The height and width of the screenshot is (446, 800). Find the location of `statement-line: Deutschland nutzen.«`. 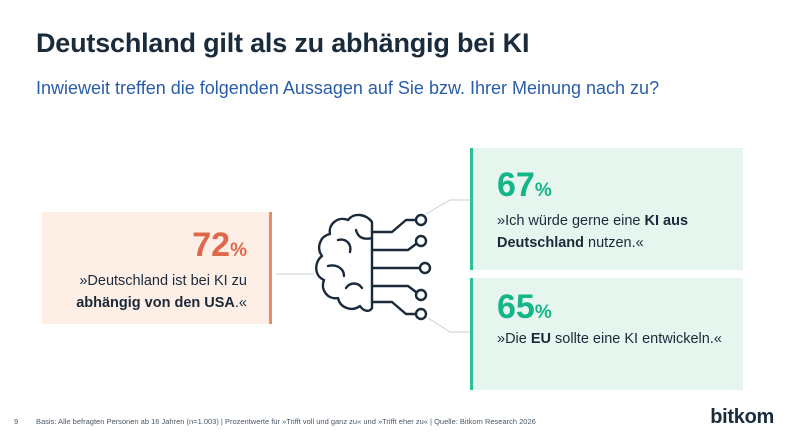

statement-line: Deutschland nutzen.« is located at coordinates (592, 243).